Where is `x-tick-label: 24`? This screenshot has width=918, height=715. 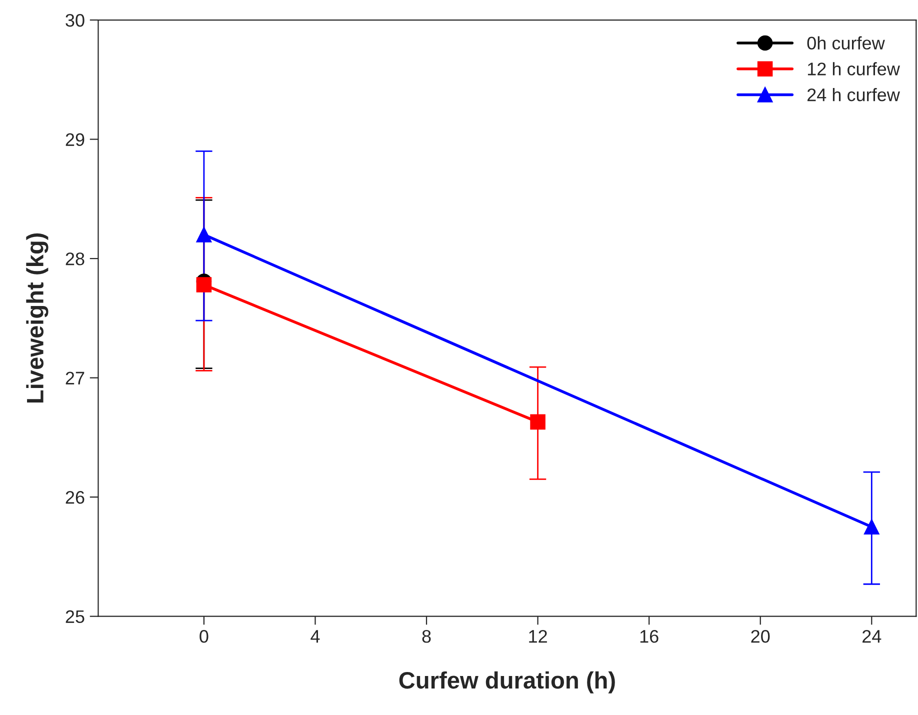
x-tick-label: 24 is located at coordinates (872, 636).